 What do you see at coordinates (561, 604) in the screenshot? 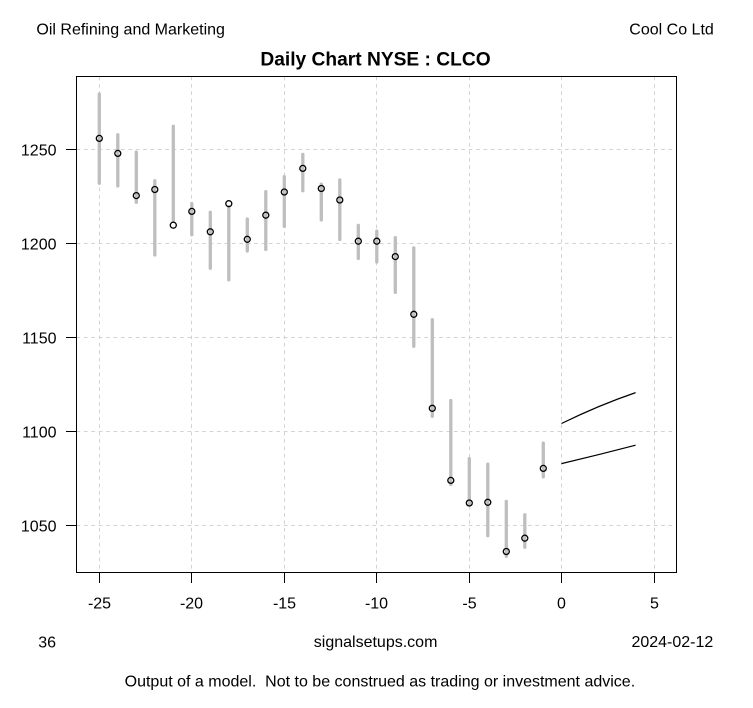
I see `svg-text: 0` at bounding box center [561, 604].